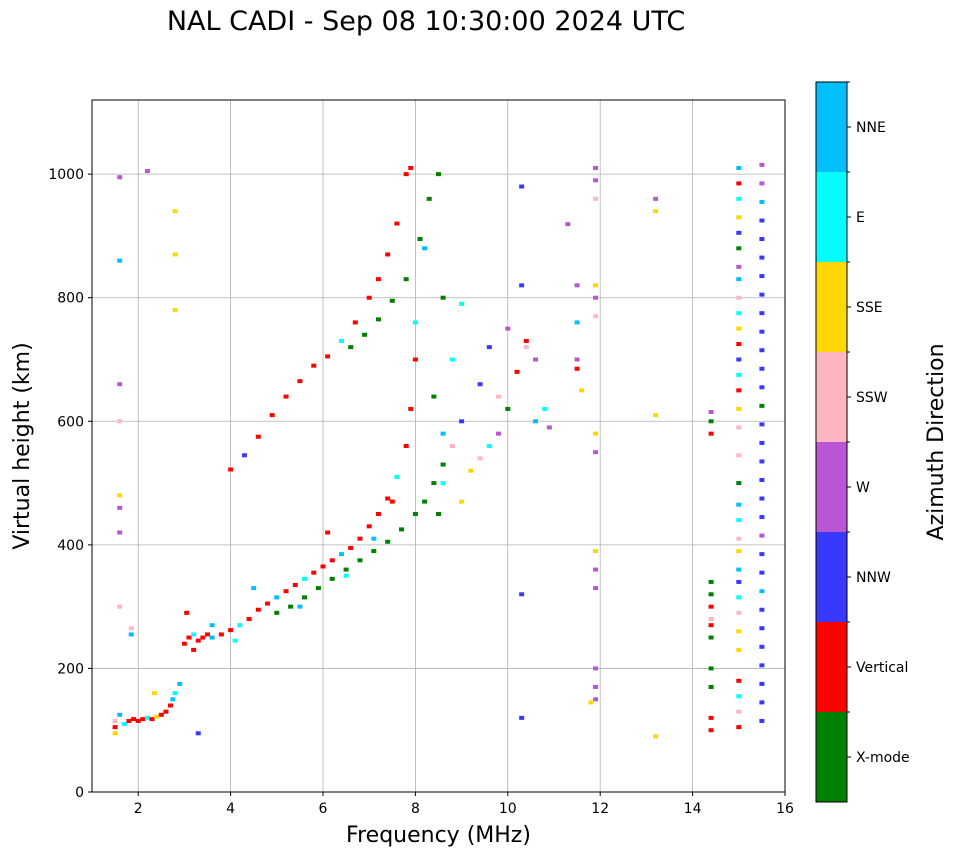 Image resolution: width=958 pixels, height=857 pixels. Describe the element at coordinates (600, 809) in the screenshot. I see `x-tick-label: 12` at that location.